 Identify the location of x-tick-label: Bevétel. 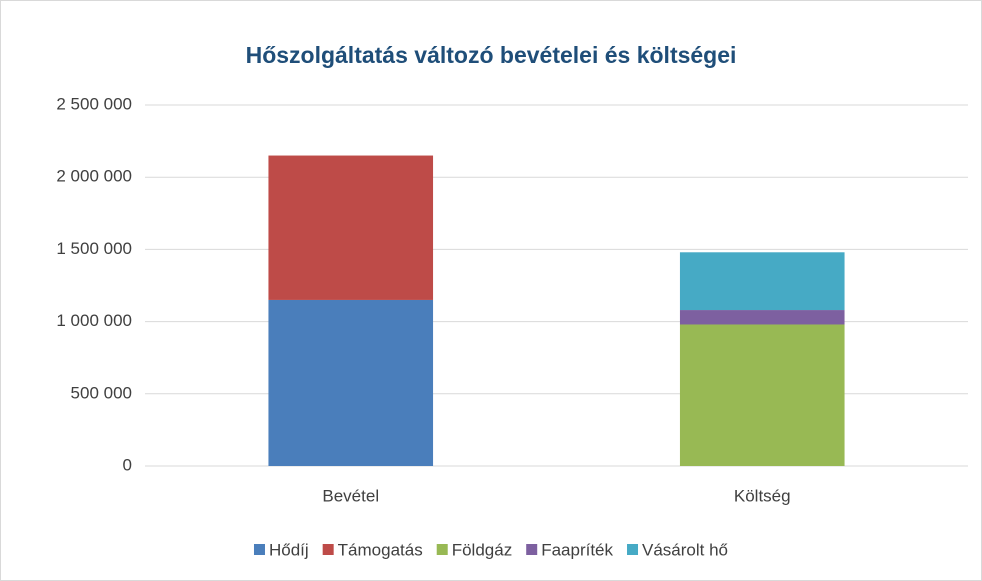
(350, 495).